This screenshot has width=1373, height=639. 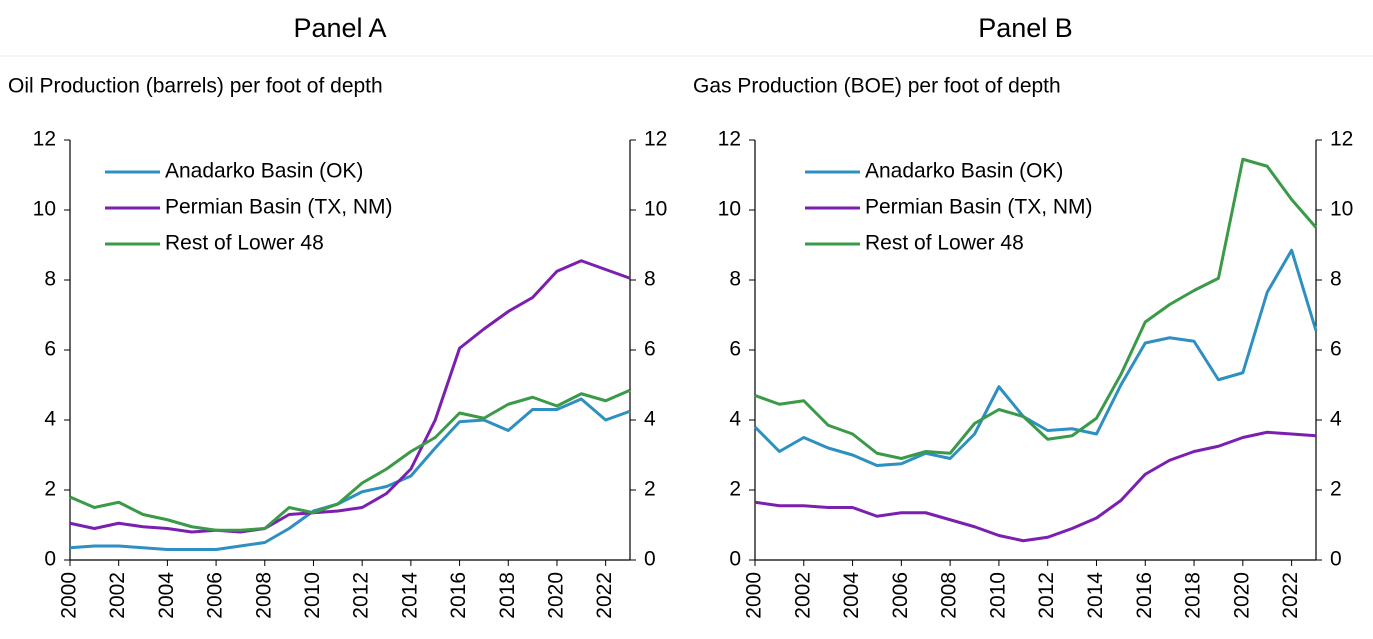 What do you see at coordinates (877, 86) in the screenshot?
I see `panel-subtitle: Gas Production (BOE) per foot of depth` at bounding box center [877, 86].